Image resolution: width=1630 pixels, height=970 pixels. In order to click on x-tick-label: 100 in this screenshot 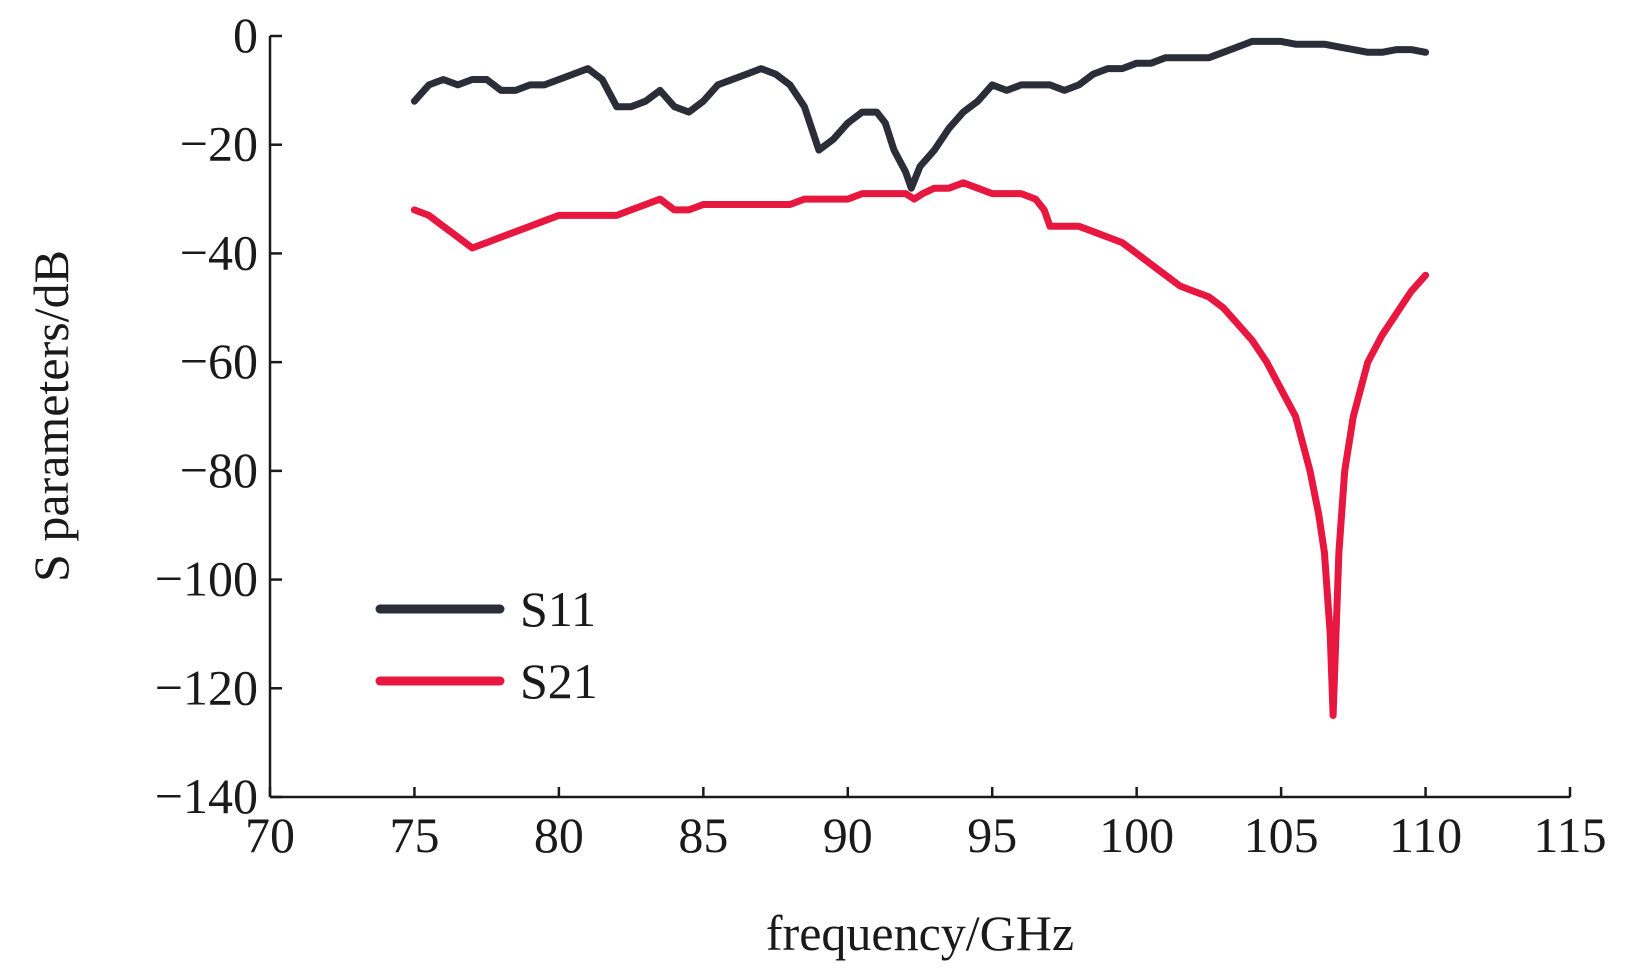, I will do `click(1136, 835)`.